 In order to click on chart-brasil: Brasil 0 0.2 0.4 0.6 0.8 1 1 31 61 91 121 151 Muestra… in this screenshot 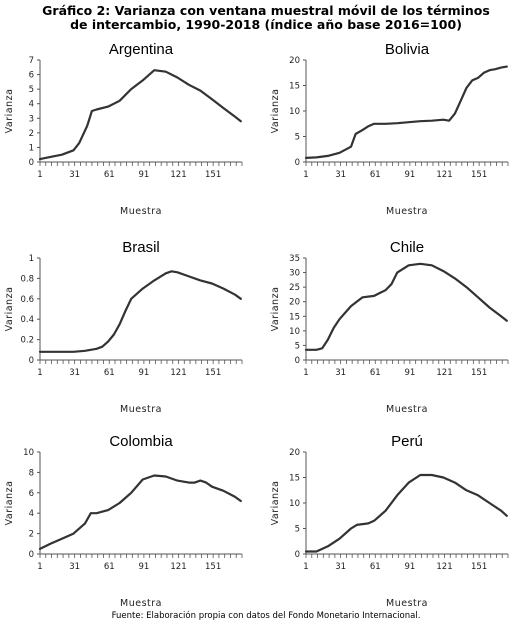, I will do `click(123, 327)`.